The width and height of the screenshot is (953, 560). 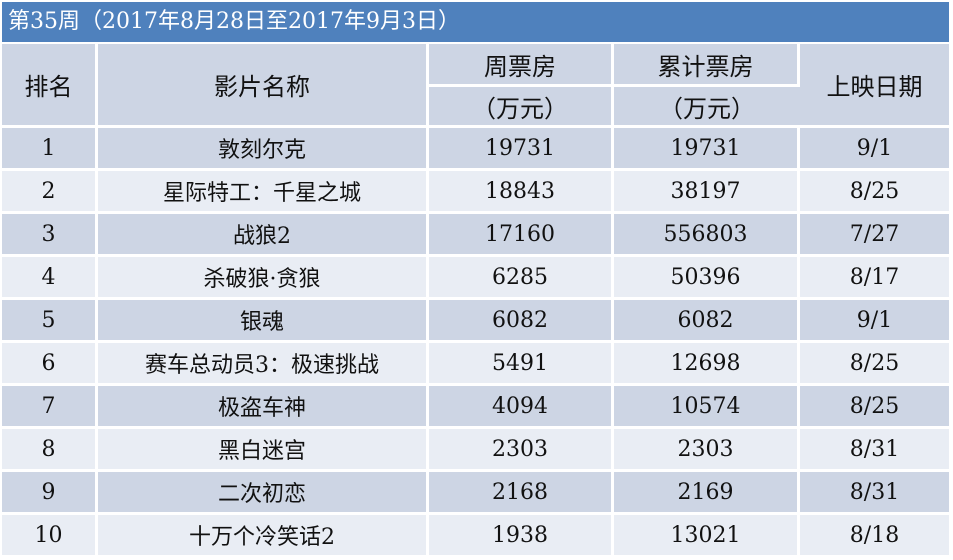 I want to click on cell-cumulative-box-office: 38197, so click(x=707, y=192).